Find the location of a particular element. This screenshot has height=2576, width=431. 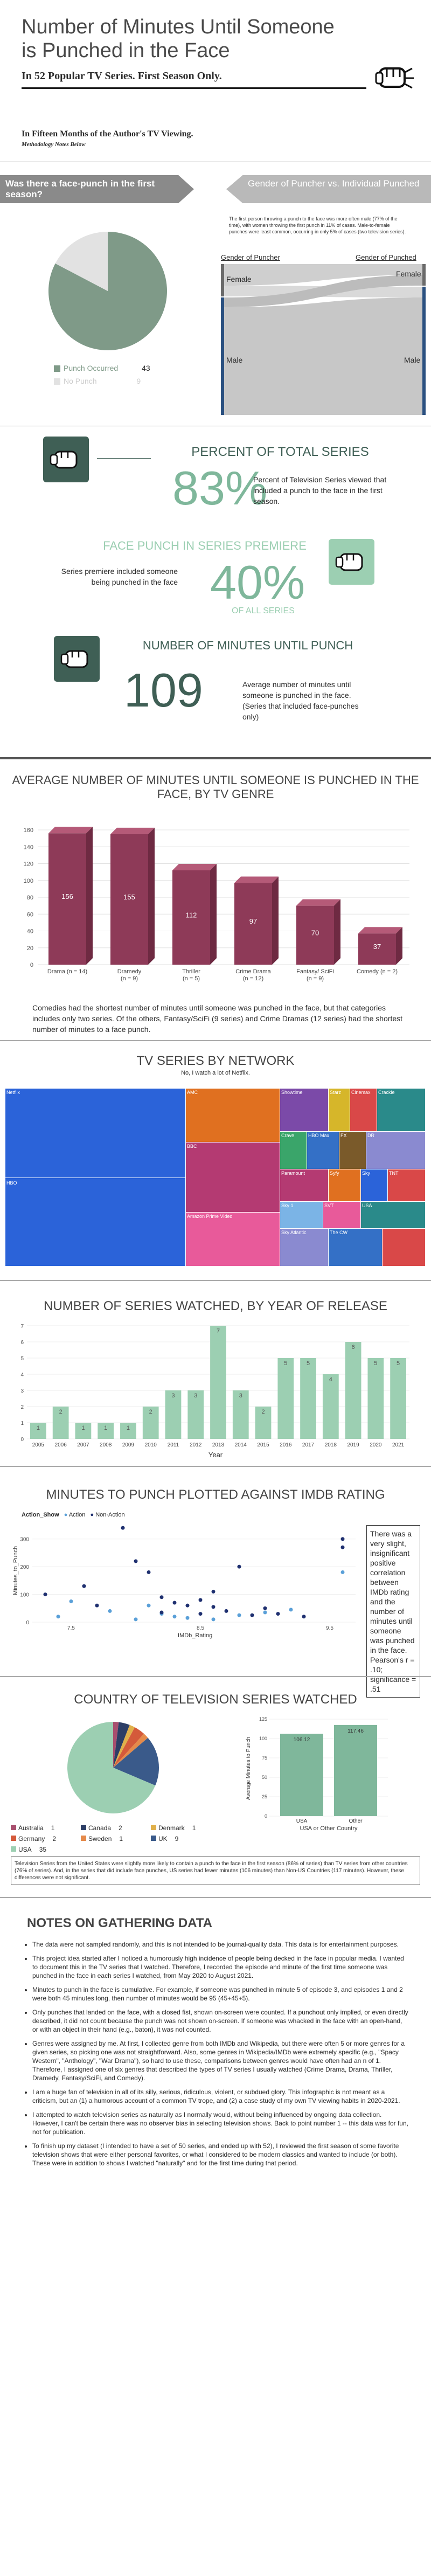

x-tick-label: 2021 is located at coordinates (398, 1445).